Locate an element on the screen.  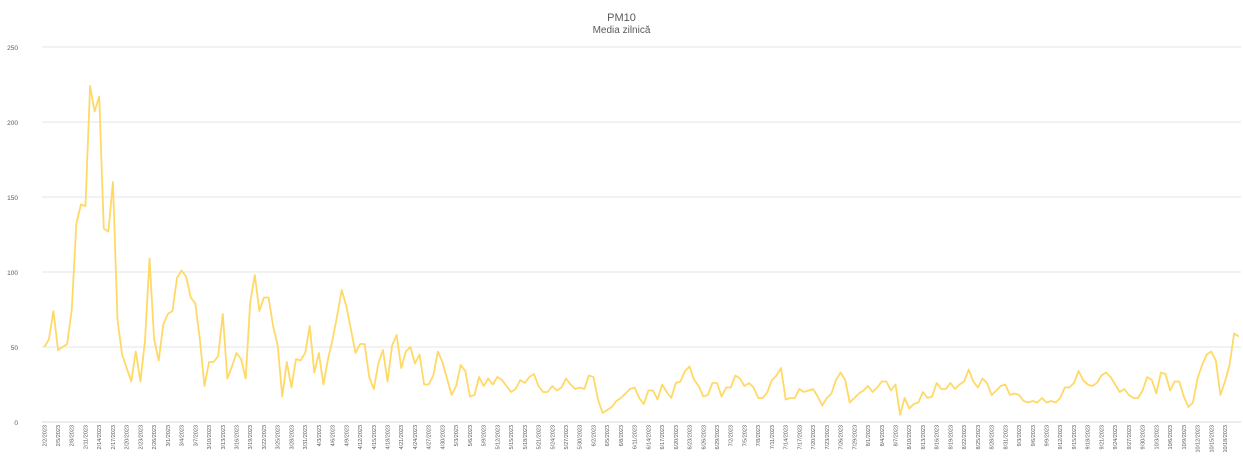
y-tick-label: 0 is located at coordinates (16, 423).